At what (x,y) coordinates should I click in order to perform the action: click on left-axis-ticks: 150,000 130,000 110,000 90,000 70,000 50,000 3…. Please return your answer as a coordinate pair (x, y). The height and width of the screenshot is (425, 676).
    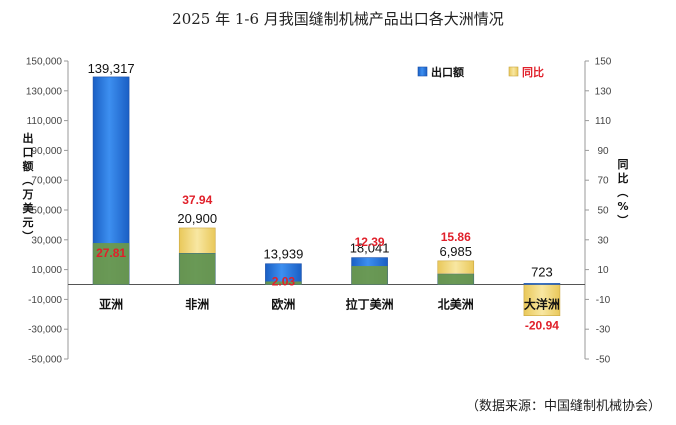
    Looking at the image, I should click on (47, 211).